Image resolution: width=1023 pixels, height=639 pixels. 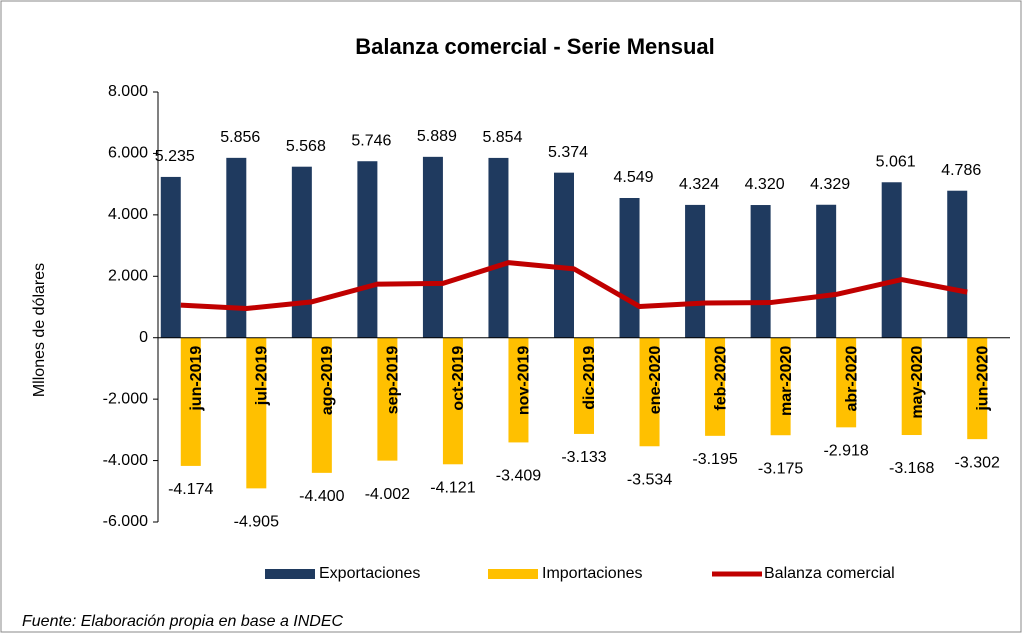 What do you see at coordinates (829, 573) in the screenshot?
I see `legend-label: Balanza comercial` at bounding box center [829, 573].